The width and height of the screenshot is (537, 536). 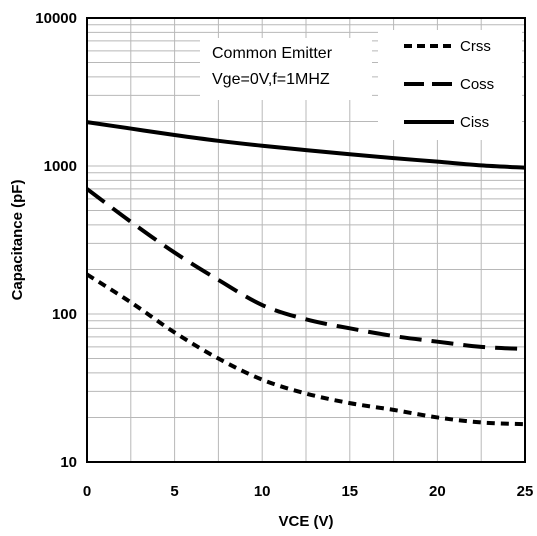 What do you see at coordinates (68, 462) in the screenshot?
I see `y-tick-label: 10` at bounding box center [68, 462].